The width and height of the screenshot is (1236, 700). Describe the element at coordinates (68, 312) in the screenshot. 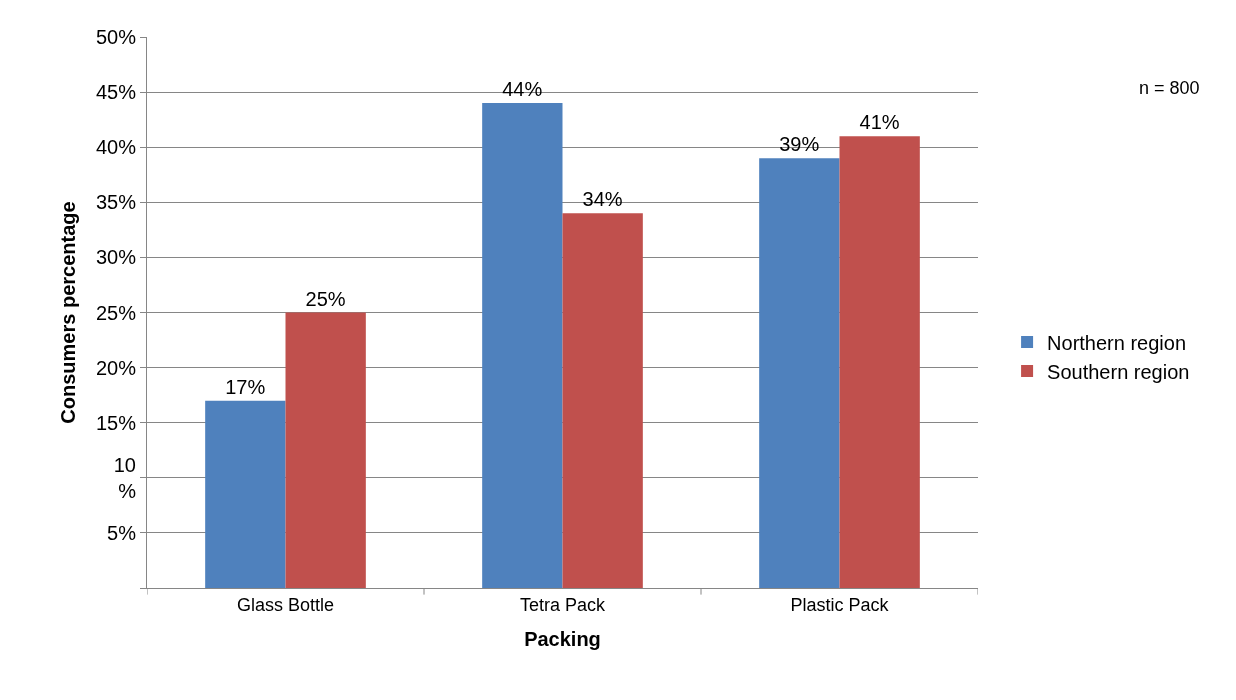

I see `y-axis-title: Consumers percentage` at that location.